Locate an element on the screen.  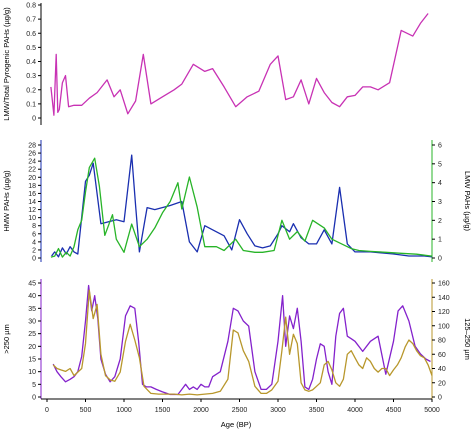
panel-1-left-tick-label: 0.2 is located at coordinates (31, 90).